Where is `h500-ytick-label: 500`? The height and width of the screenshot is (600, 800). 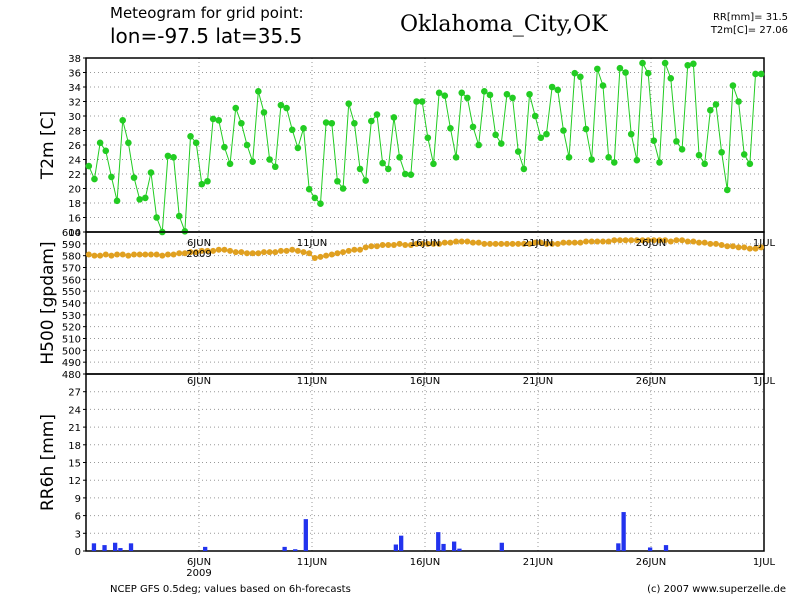
h500-ytick-label: 500 is located at coordinates (71, 351).